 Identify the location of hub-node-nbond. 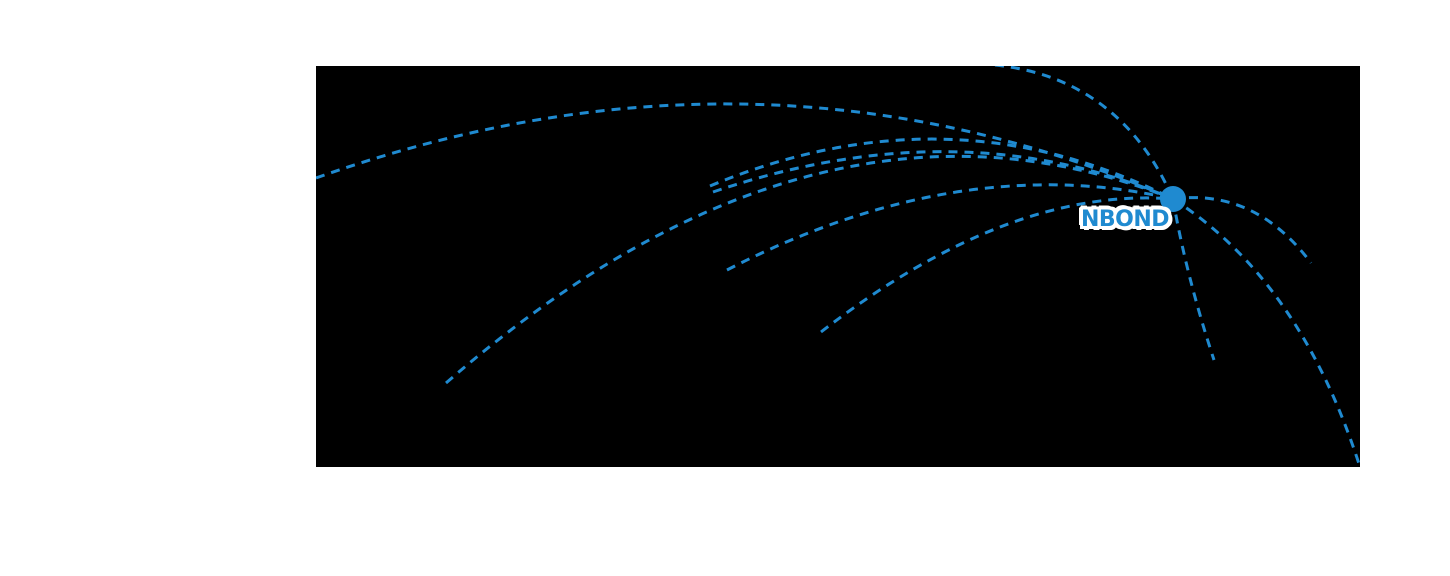
(1173, 199).